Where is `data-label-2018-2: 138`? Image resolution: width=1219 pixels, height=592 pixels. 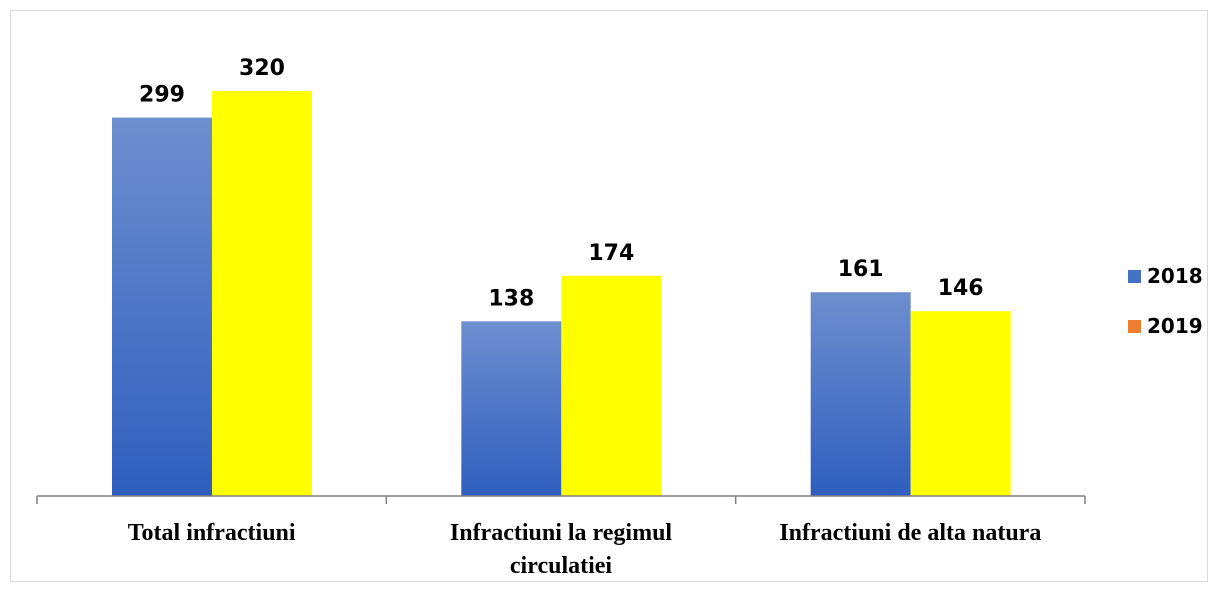
data-label-2018-2: 138 is located at coordinates (511, 298).